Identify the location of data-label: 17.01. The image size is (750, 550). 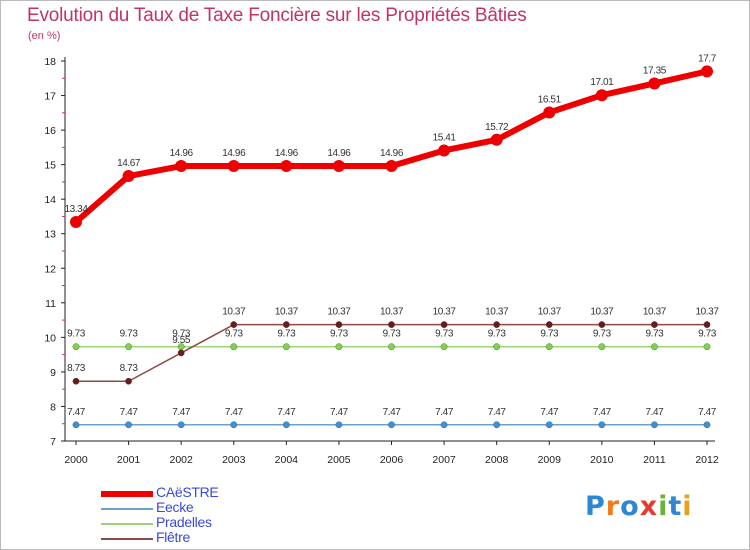
(602, 82).